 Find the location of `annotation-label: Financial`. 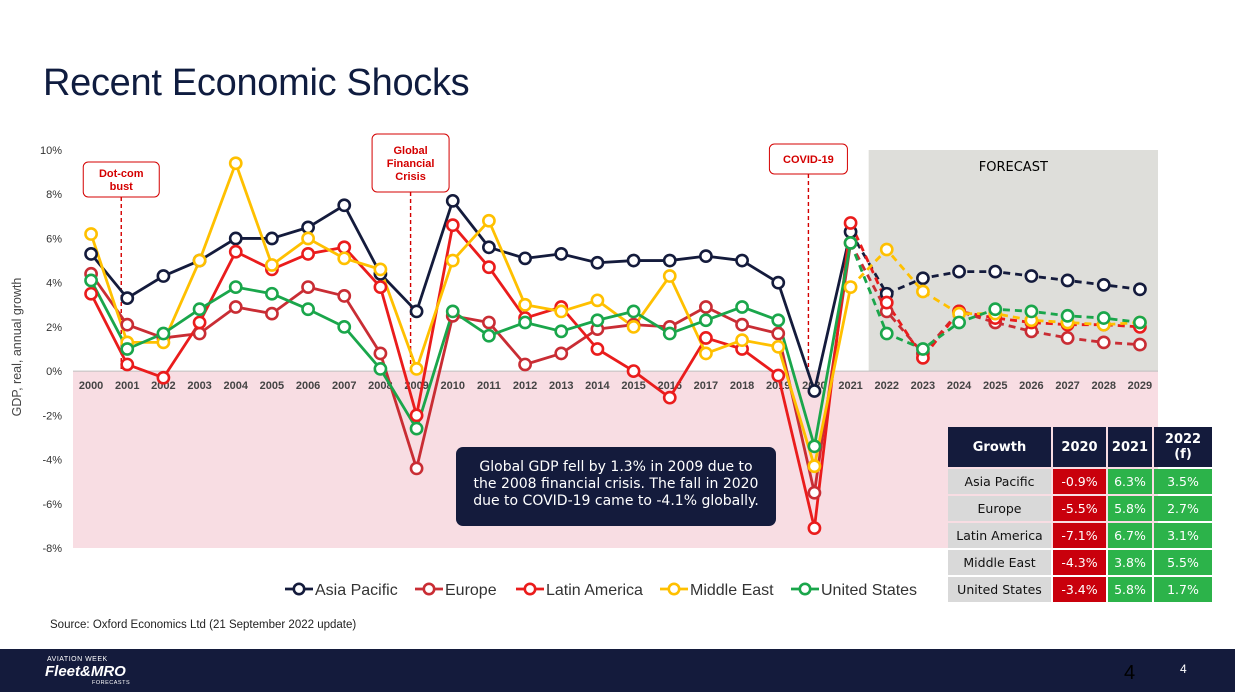

annotation-label: Financial is located at coordinates (411, 164).